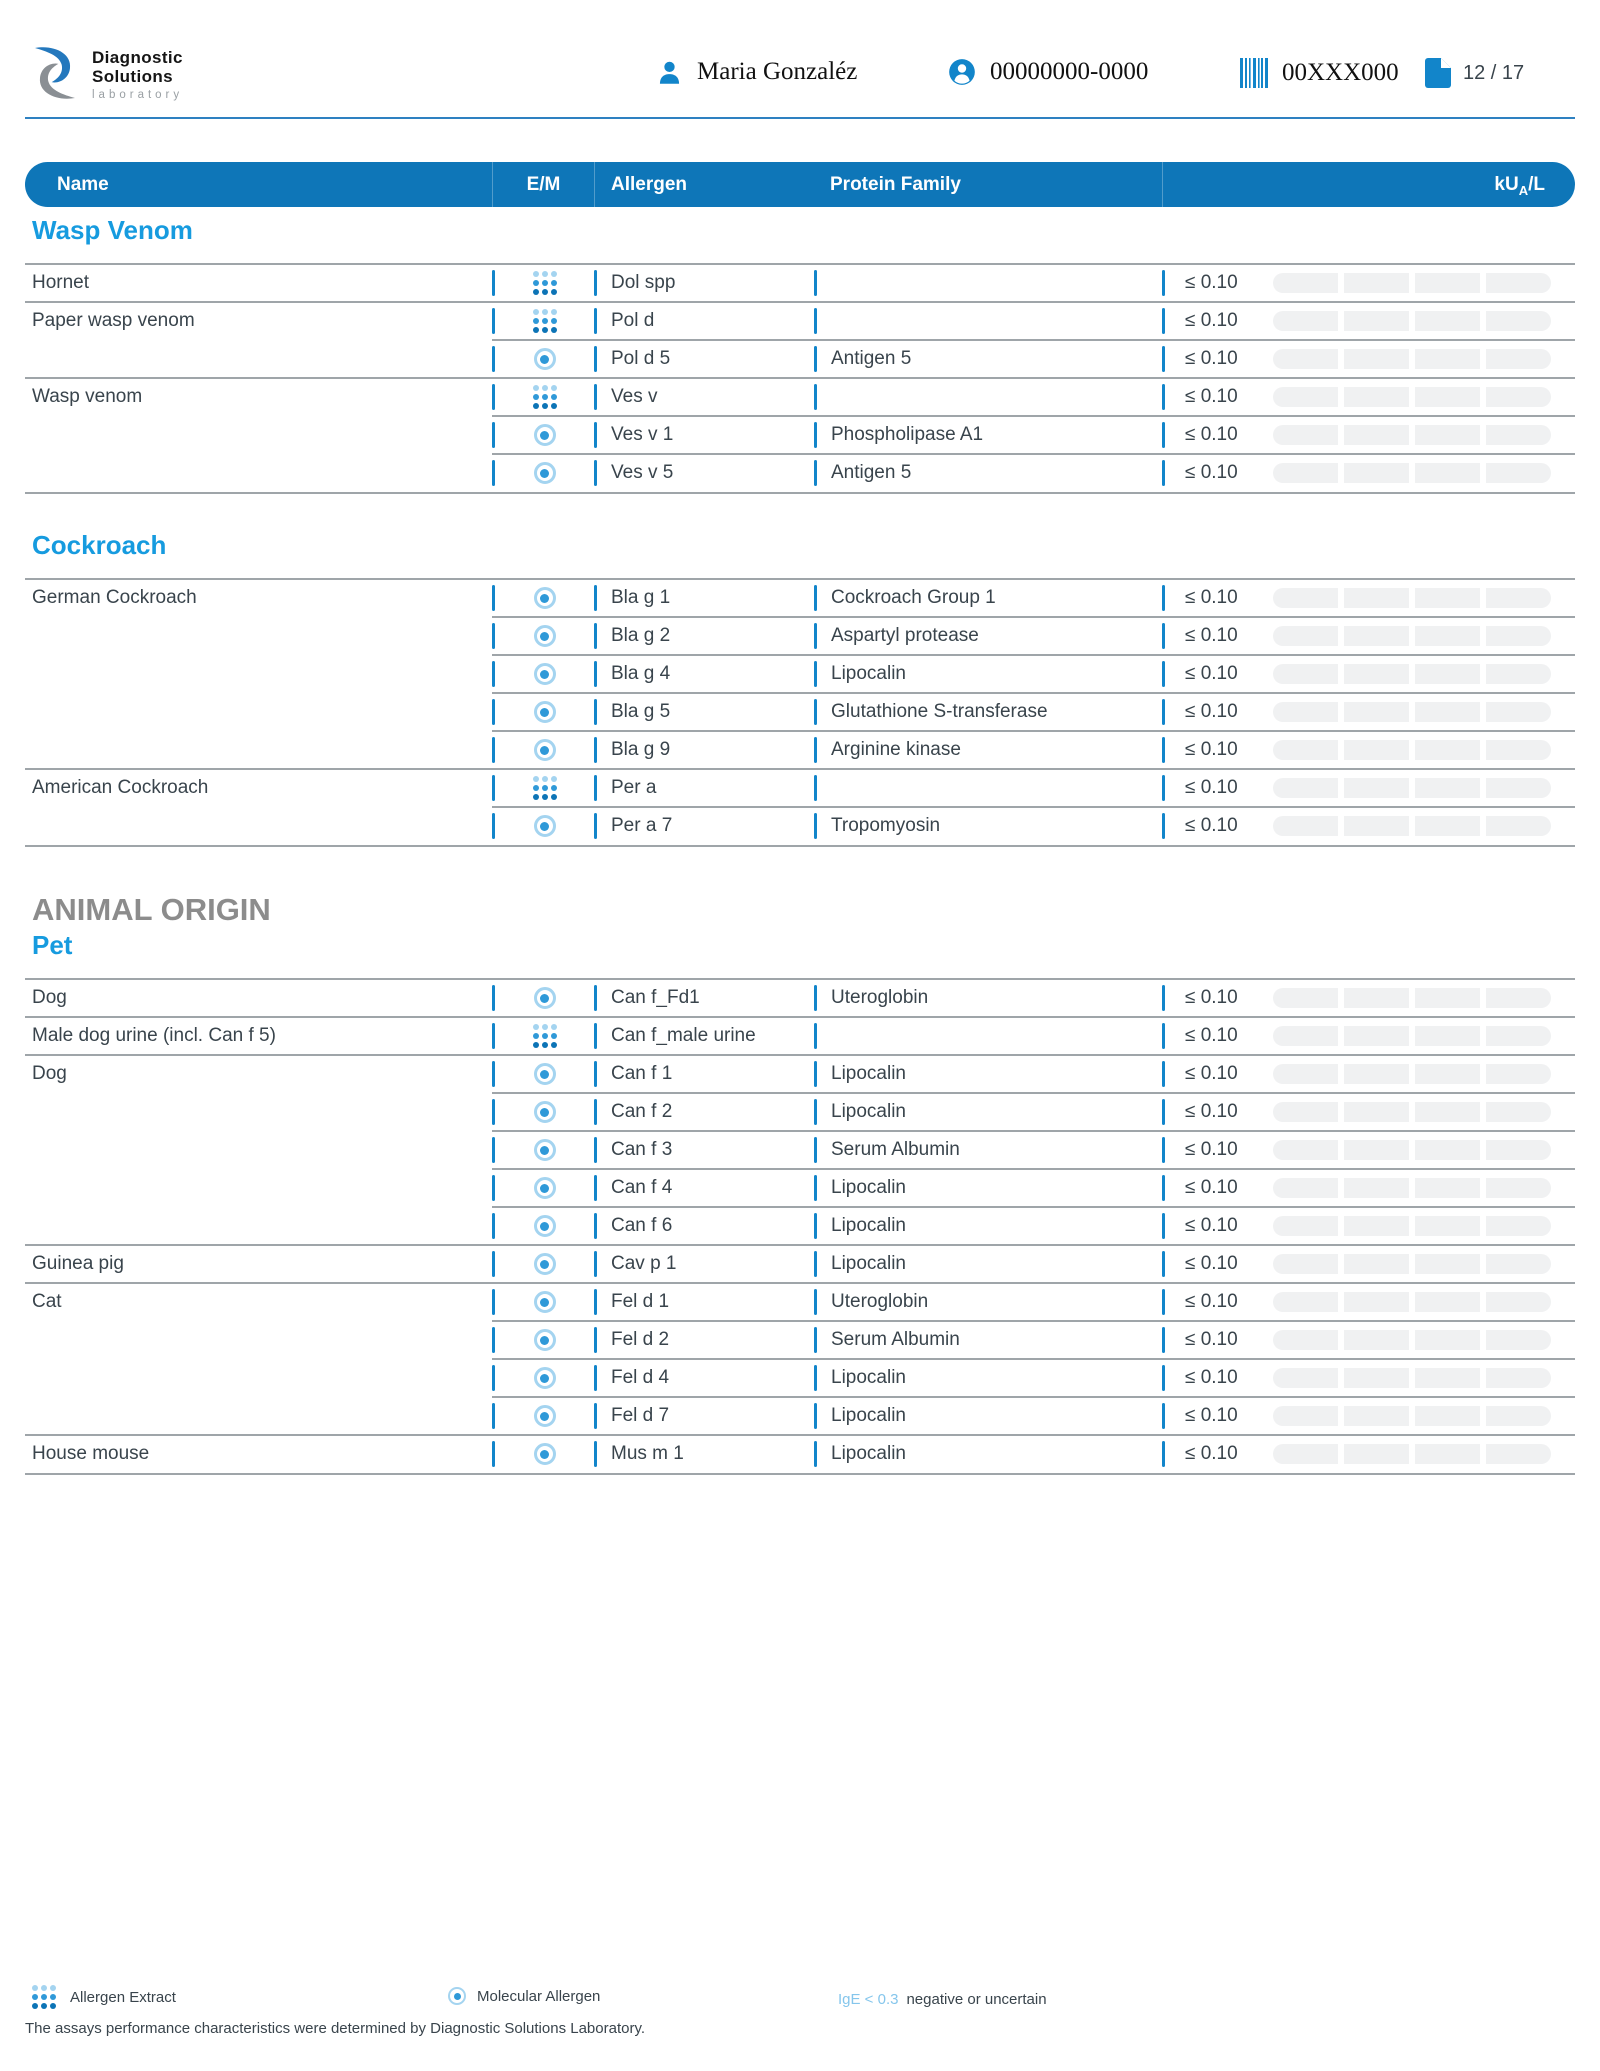 The height and width of the screenshot is (2071, 1600). I want to click on table-row: Can f 6 Lipocalin ≤ 0.10, so click(800, 1225).